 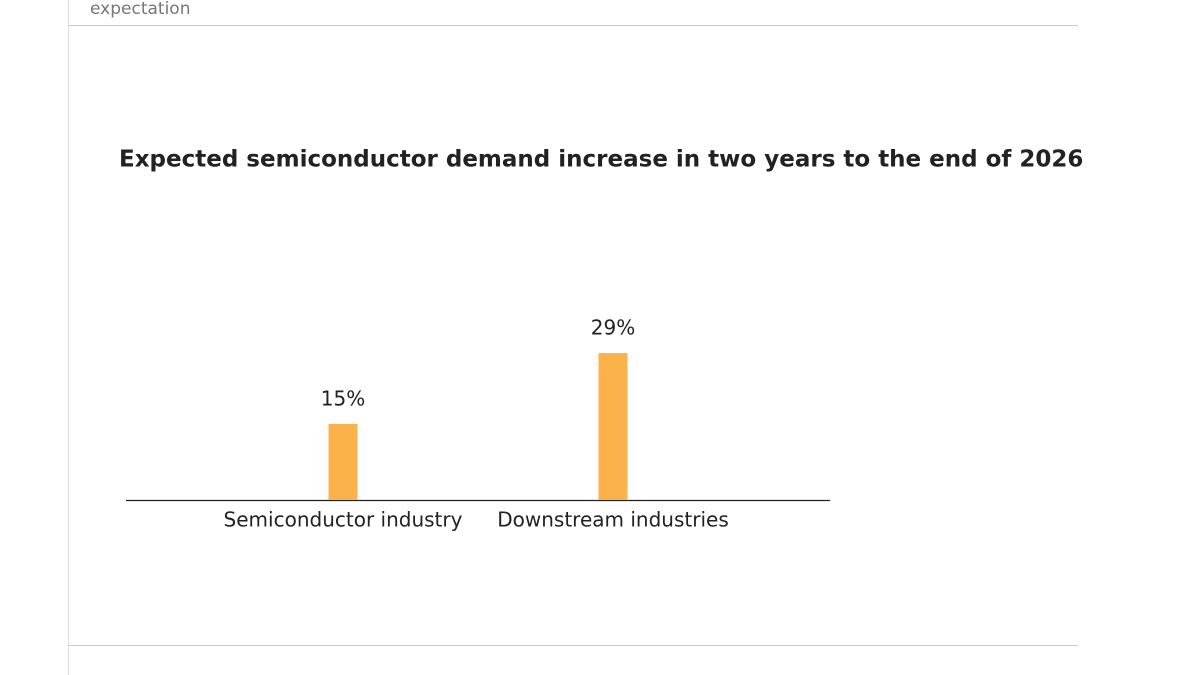 I want to click on x-tick-label: Semiconductor industry, so click(x=343, y=520).